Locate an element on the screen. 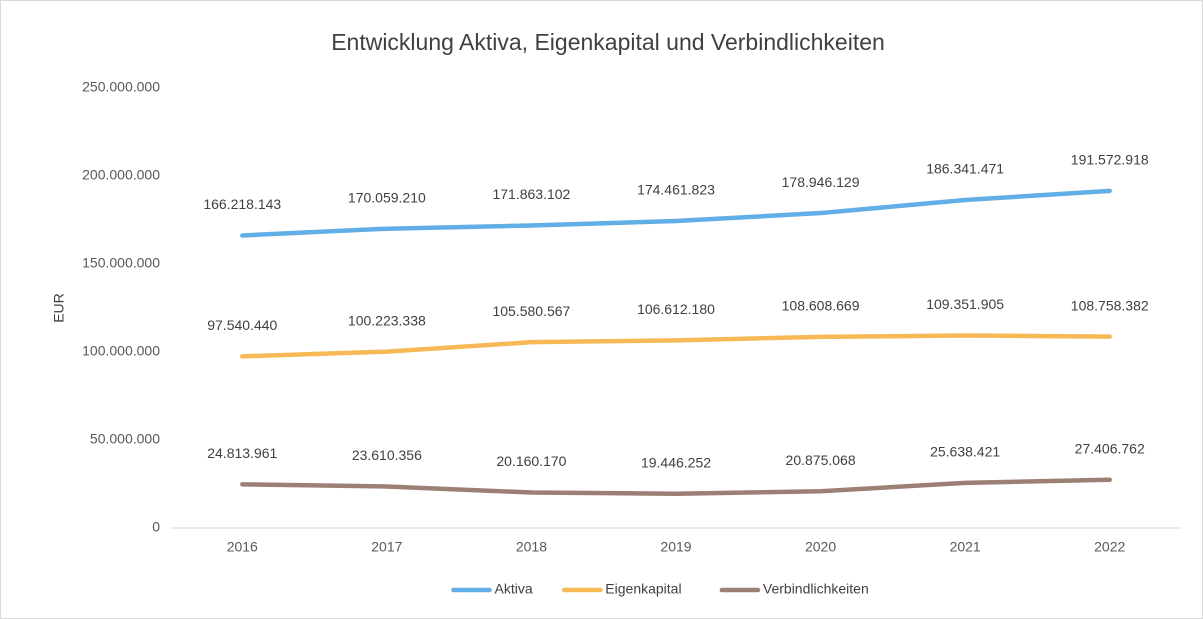 The height and width of the screenshot is (619, 1203). data-label: 97.540.440 is located at coordinates (242, 325).